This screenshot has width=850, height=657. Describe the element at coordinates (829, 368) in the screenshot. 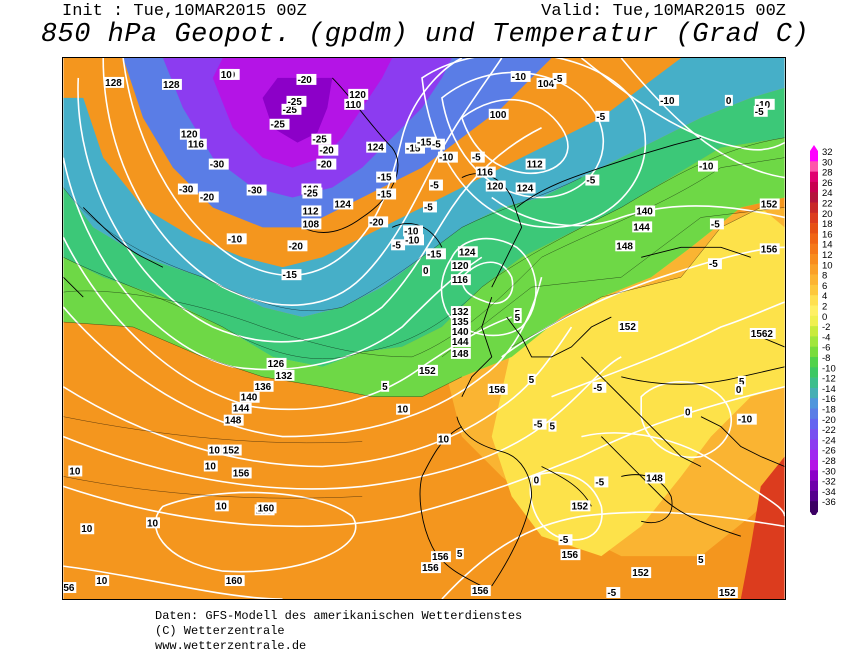

I see `colorbar-label: -10` at that location.